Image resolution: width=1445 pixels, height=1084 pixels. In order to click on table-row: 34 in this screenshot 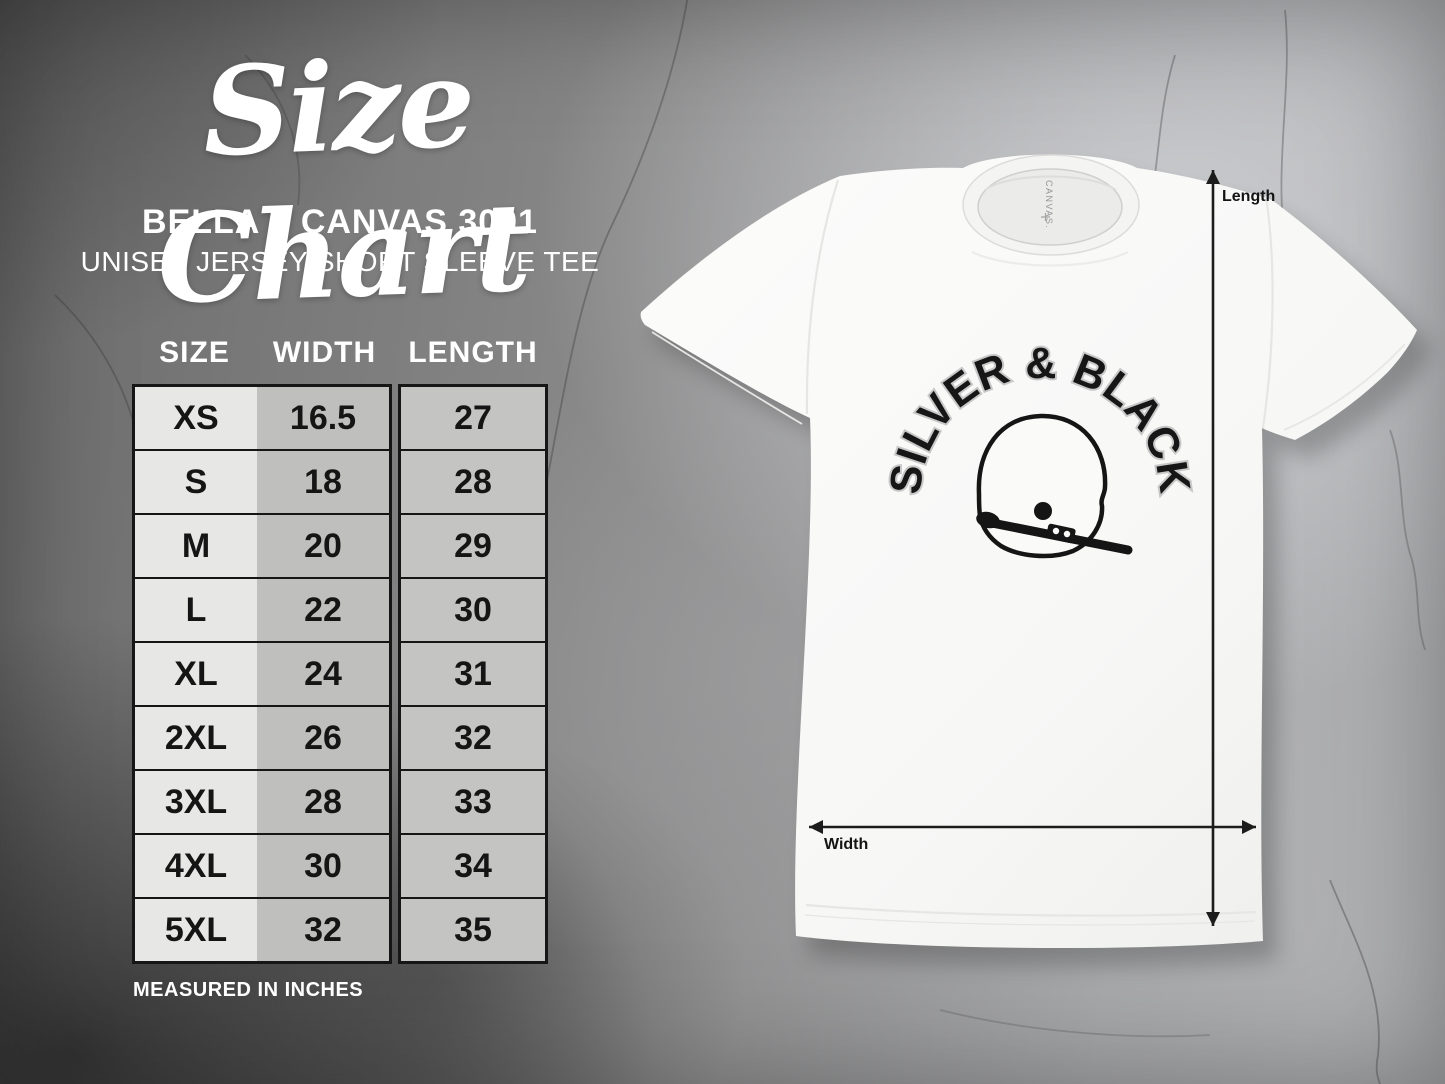, I will do `click(473, 867)`.